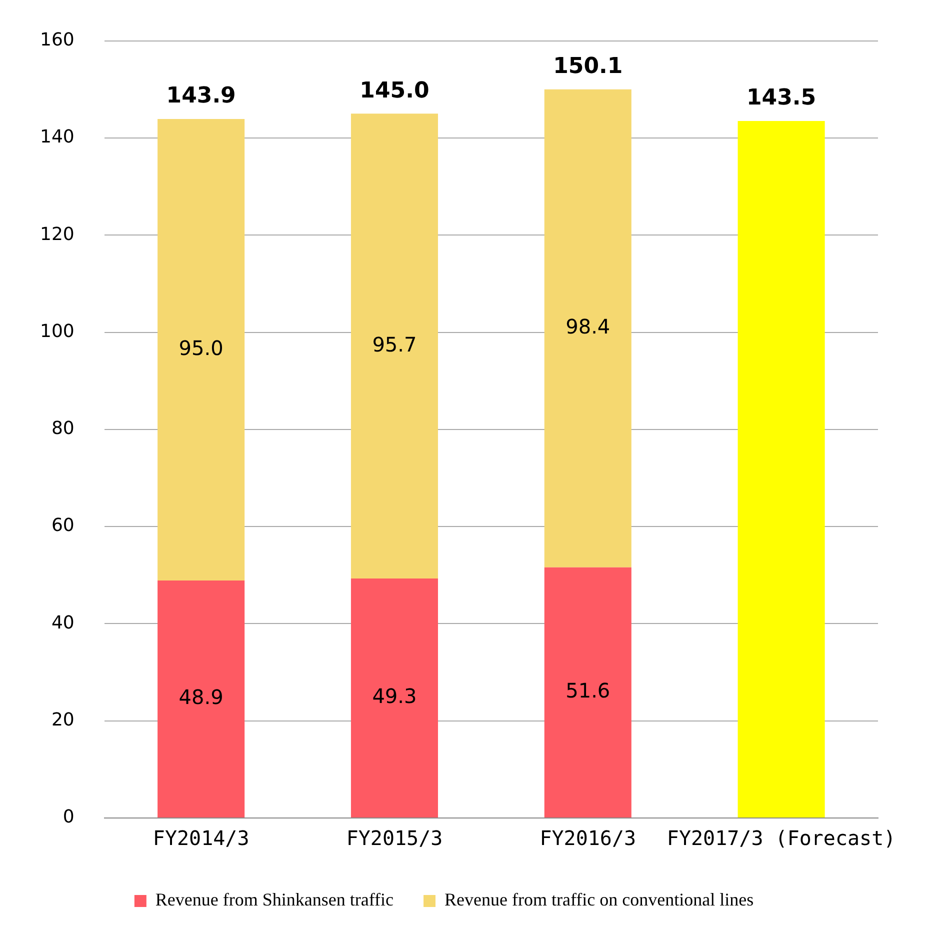  I want to click on y-tick-label: 60, so click(62, 525).